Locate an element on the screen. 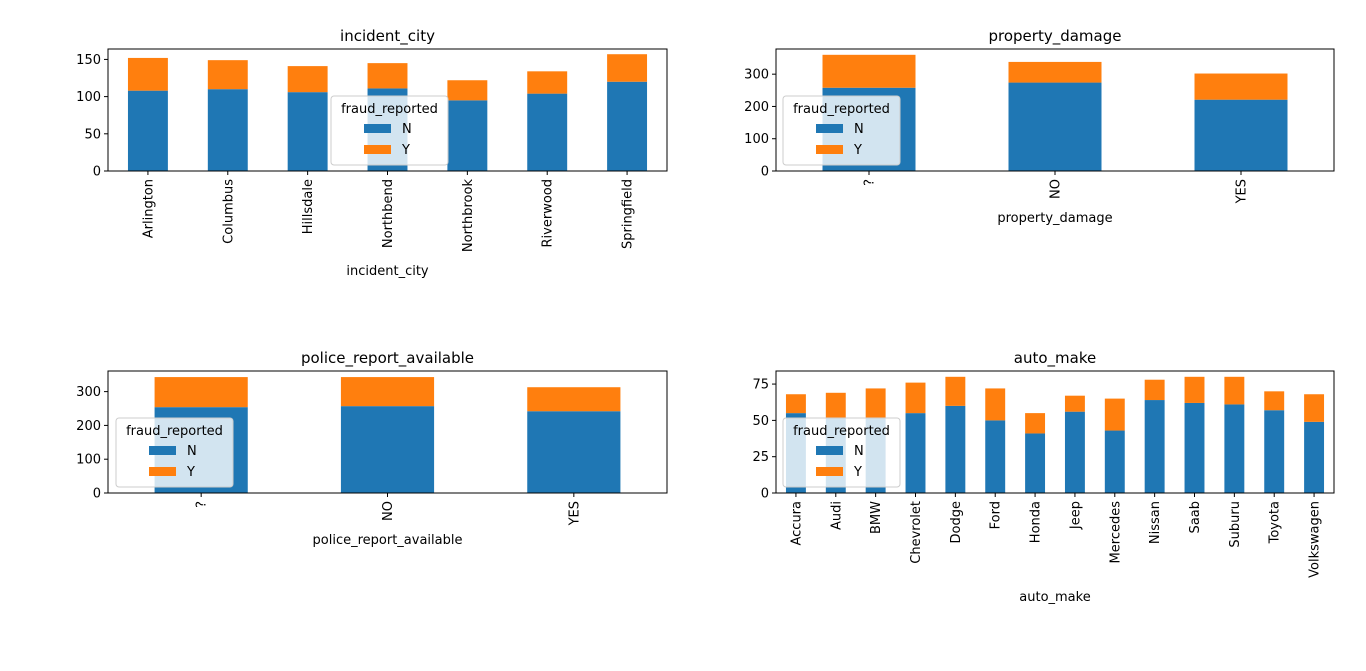 The image size is (1366, 671). bar-Y-Jeep is located at coordinates (1074, 403).